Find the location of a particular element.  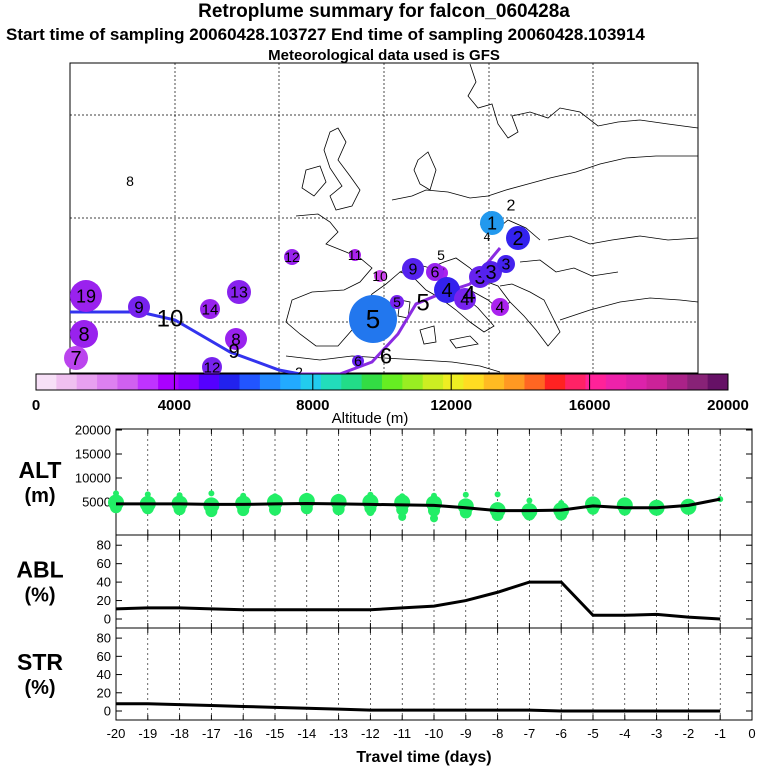

cluster-marker: 14 is located at coordinates (210, 309).